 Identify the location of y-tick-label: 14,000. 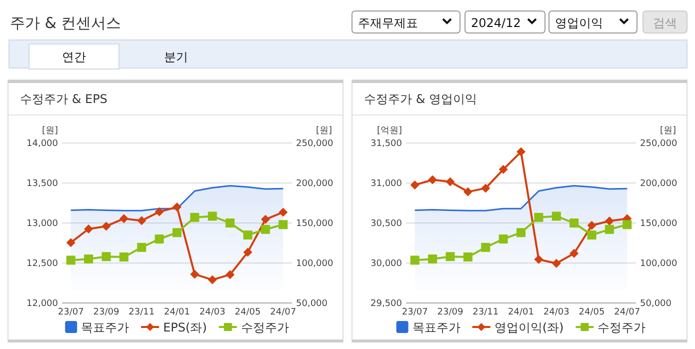
(42, 143).